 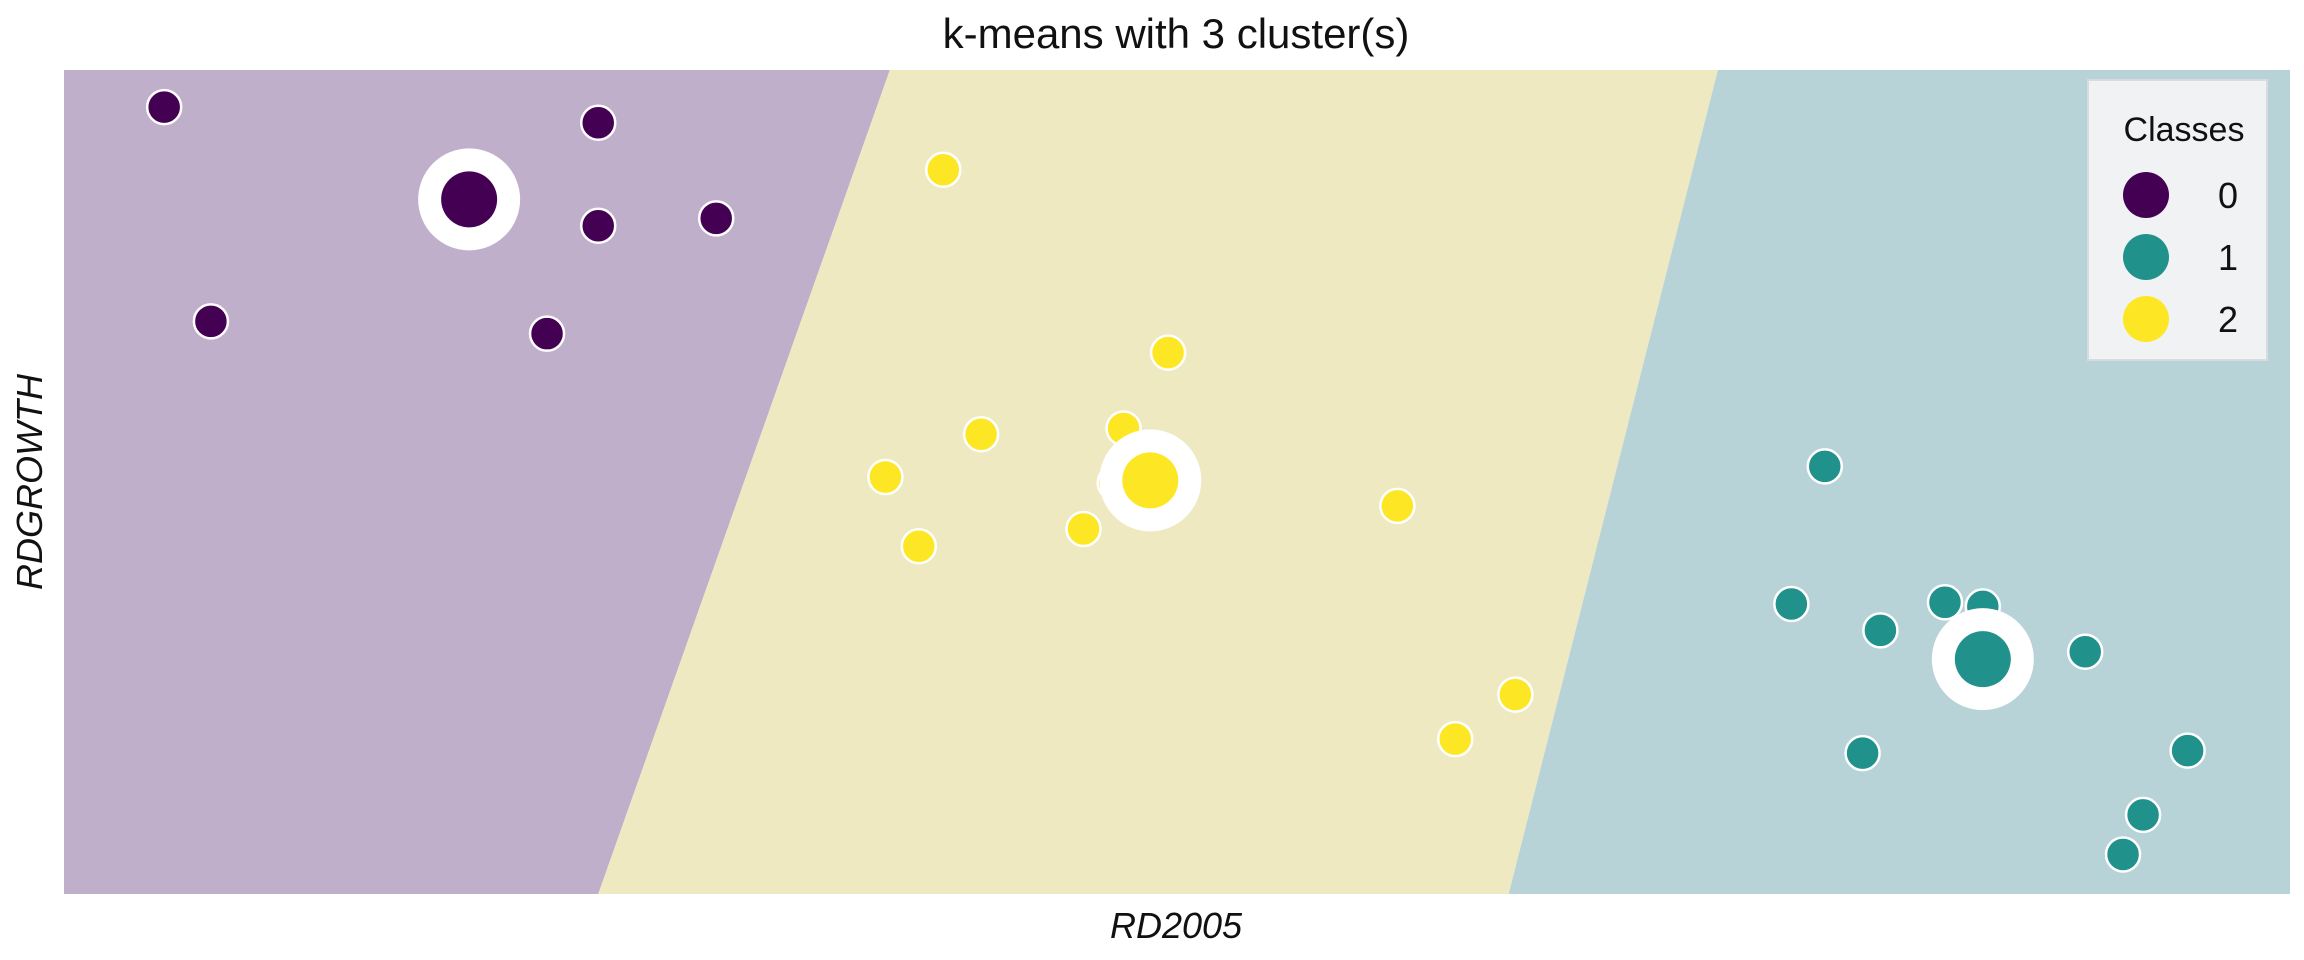 What do you see at coordinates (2228, 195) in the screenshot?
I see `legend-label: 0` at bounding box center [2228, 195].